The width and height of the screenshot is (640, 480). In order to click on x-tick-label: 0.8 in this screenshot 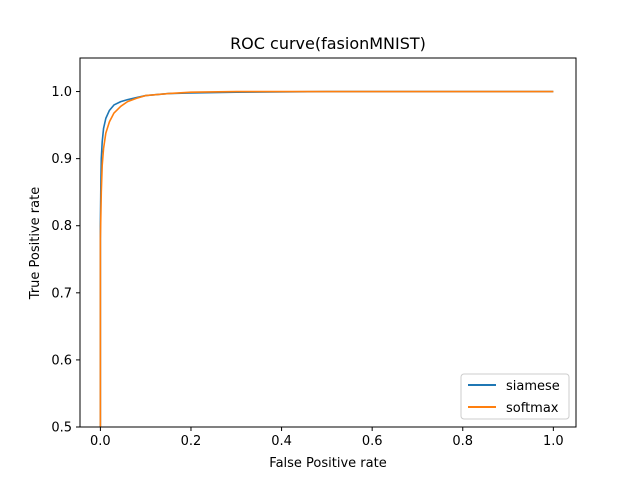, I will do `click(462, 441)`.